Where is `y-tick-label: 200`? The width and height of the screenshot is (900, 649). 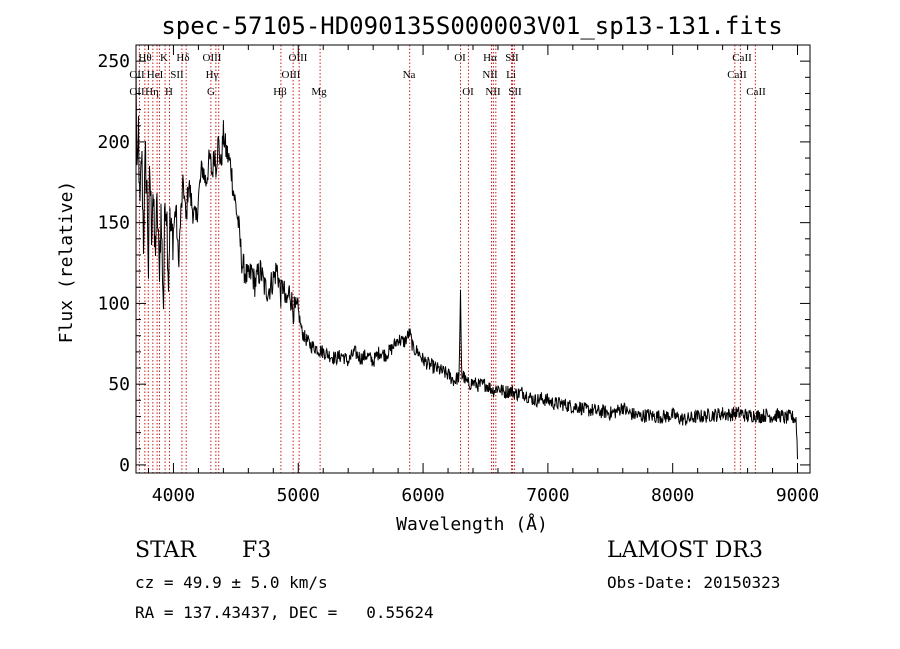 y-tick-label: 200 is located at coordinates (113, 142).